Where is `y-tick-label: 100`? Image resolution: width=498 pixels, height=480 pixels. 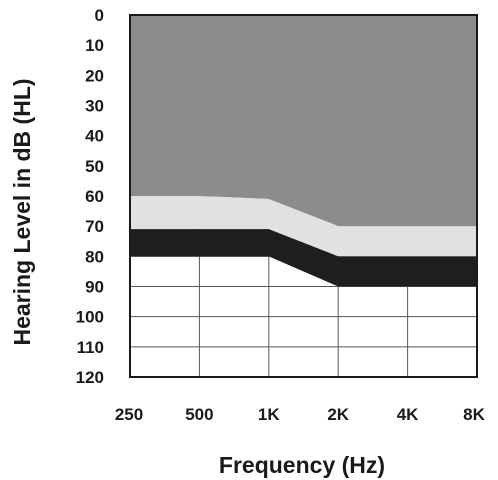
y-tick-label: 100 is located at coordinates (90, 317).